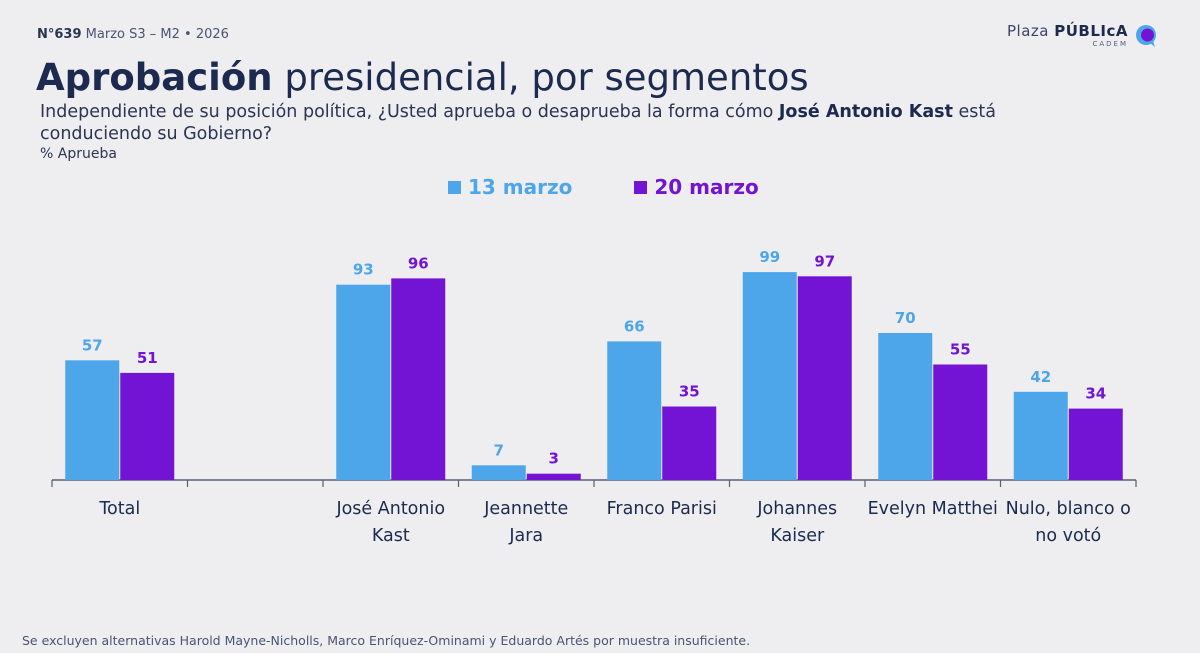 The image size is (1200, 653). I want to click on legend-item-series2: 20 marzo, so click(696, 187).